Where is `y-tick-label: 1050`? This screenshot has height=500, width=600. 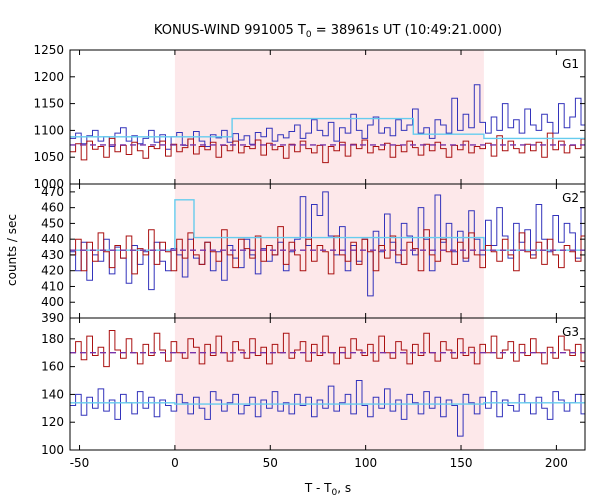 y-tick-label: 1050 is located at coordinates (48, 157).